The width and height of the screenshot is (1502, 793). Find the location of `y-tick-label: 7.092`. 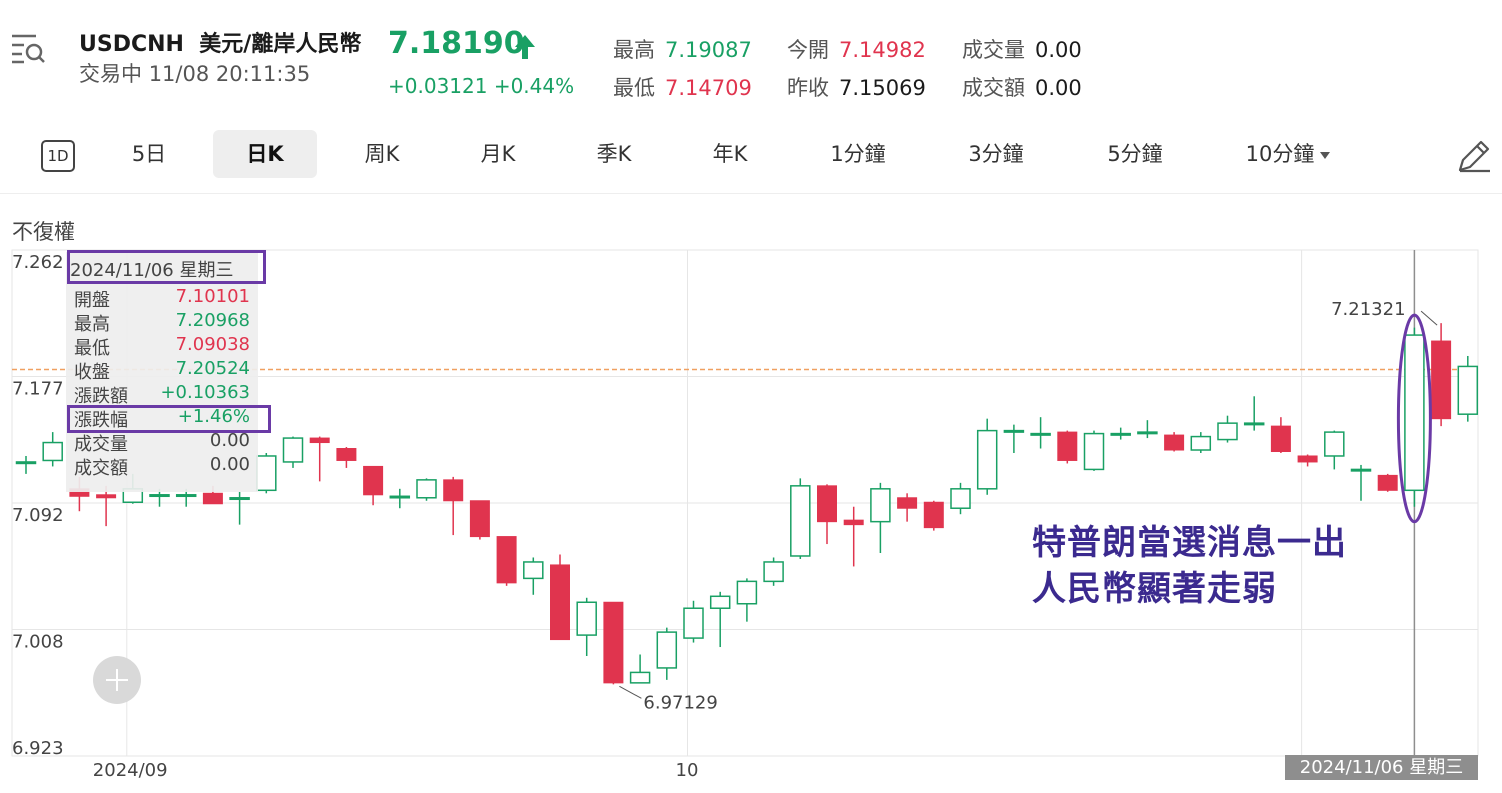

y-tick-label: 7.092 is located at coordinates (38, 515).